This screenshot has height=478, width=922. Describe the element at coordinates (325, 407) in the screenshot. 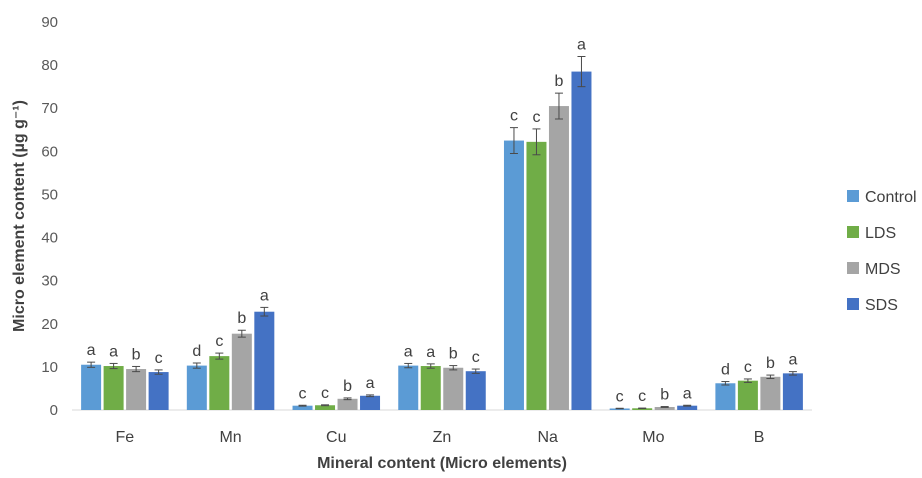

I see `bar-lds-cu` at that location.